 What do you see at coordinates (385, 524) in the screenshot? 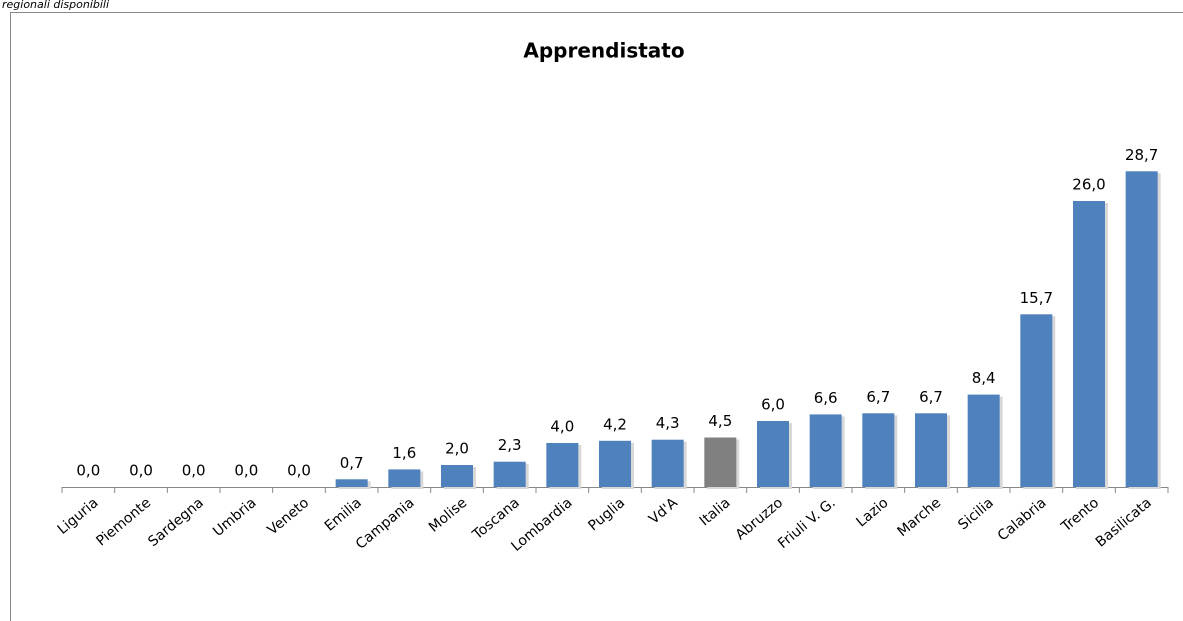
I see `x-tick-label: Campania` at bounding box center [385, 524].